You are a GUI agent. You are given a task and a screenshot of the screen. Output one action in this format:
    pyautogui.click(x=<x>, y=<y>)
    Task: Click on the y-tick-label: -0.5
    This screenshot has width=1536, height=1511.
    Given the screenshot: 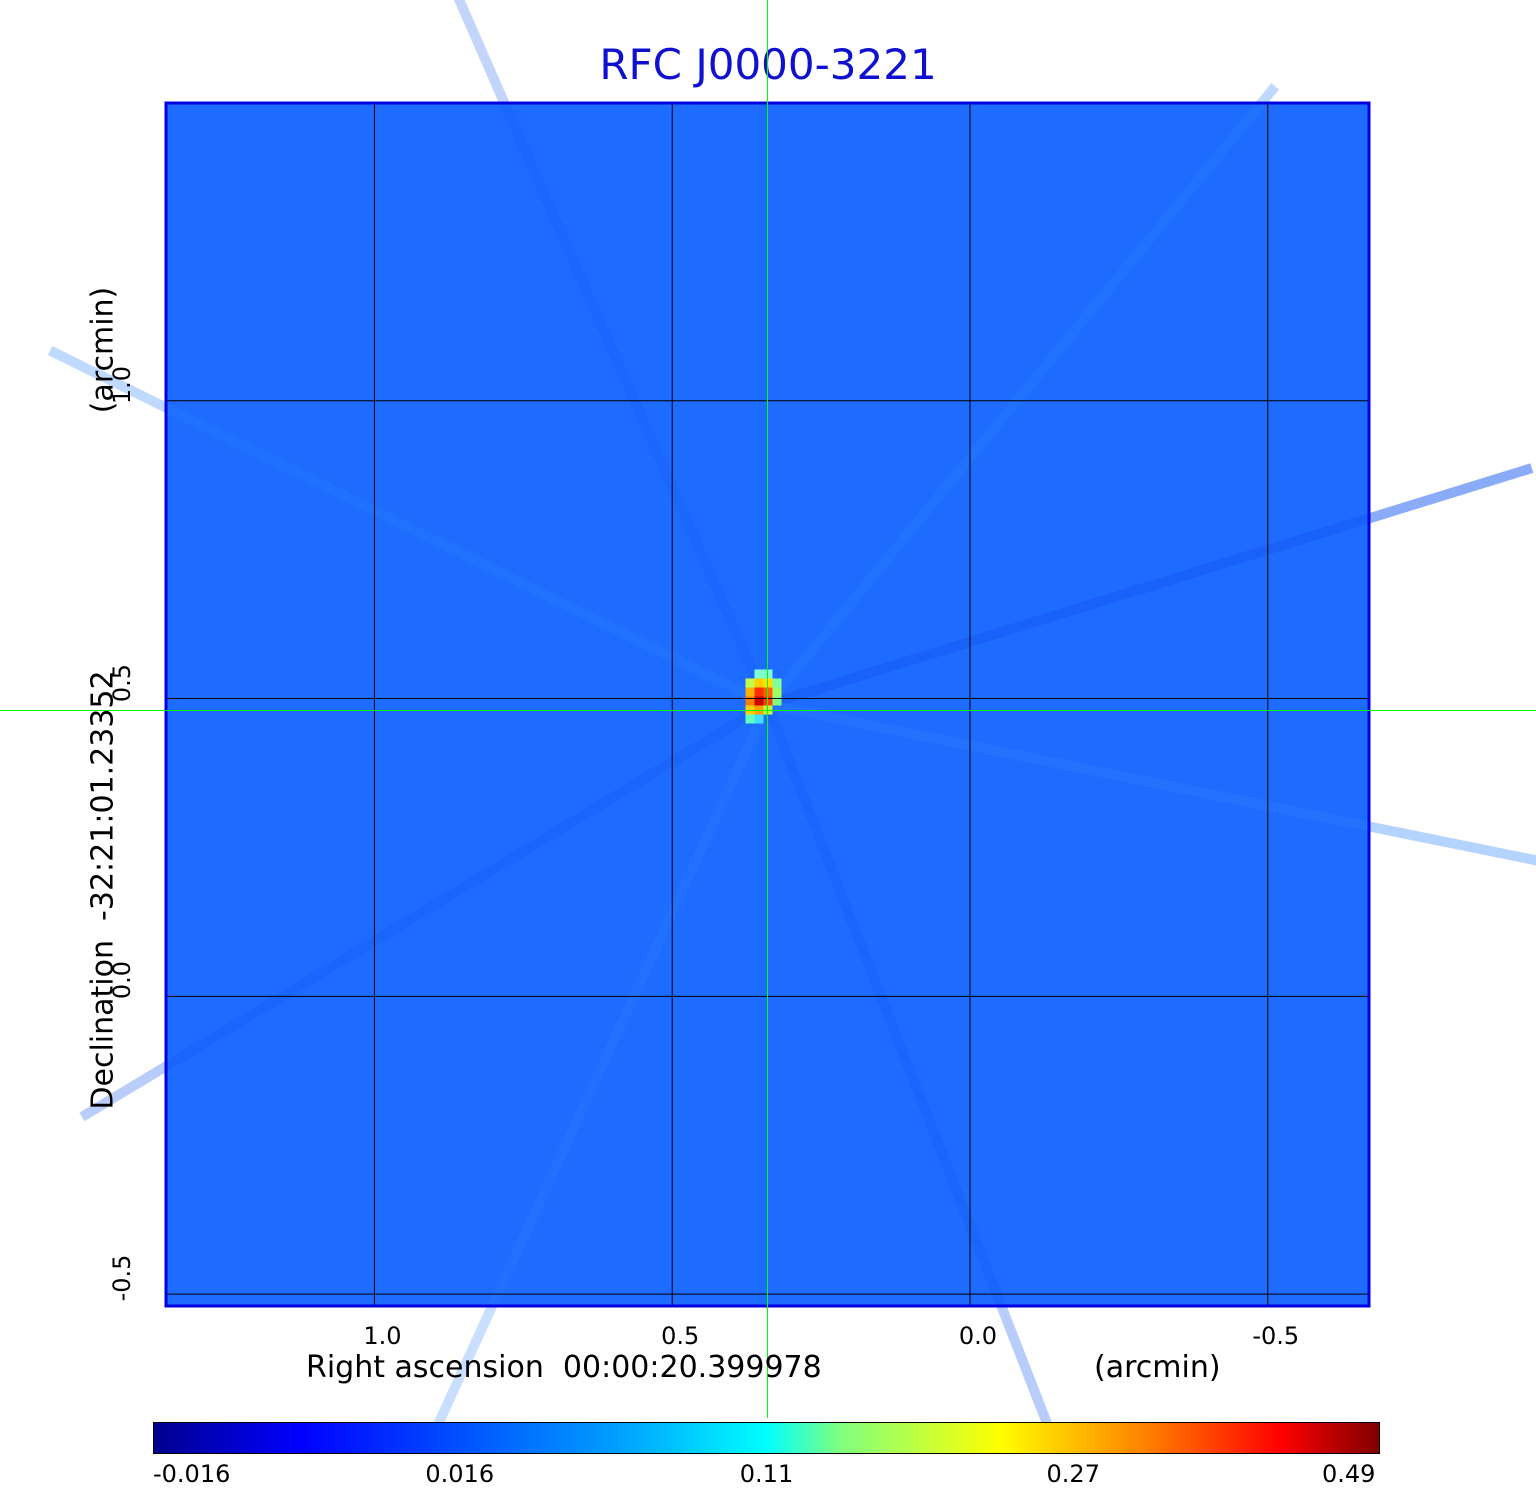 What is the action you would take?
    pyautogui.click(x=122, y=1278)
    